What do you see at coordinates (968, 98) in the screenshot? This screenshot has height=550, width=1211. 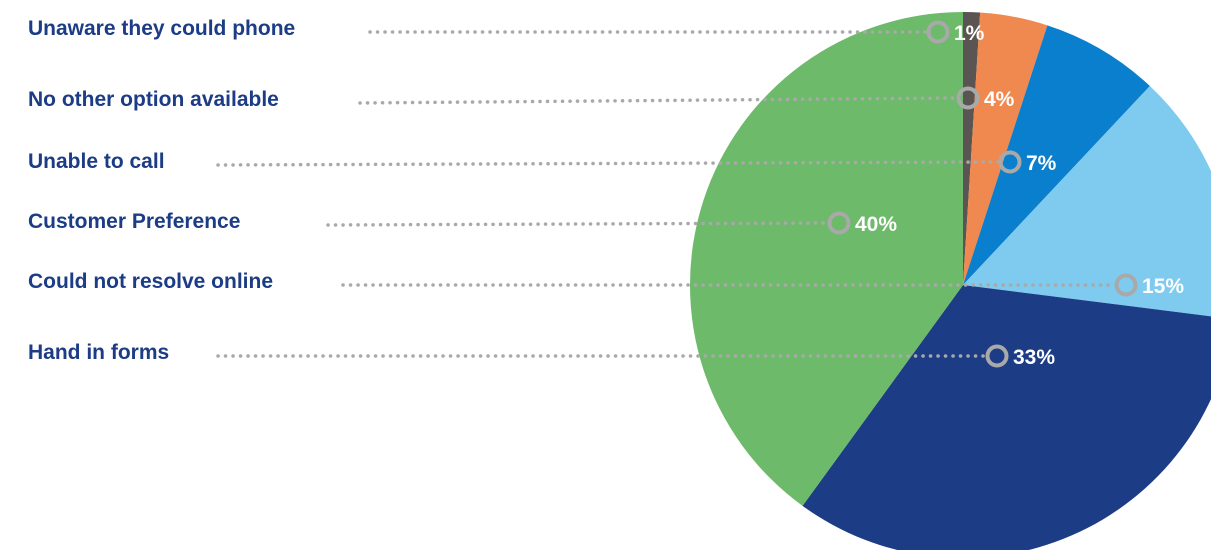 I see `marker-no-other-option-available` at bounding box center [968, 98].